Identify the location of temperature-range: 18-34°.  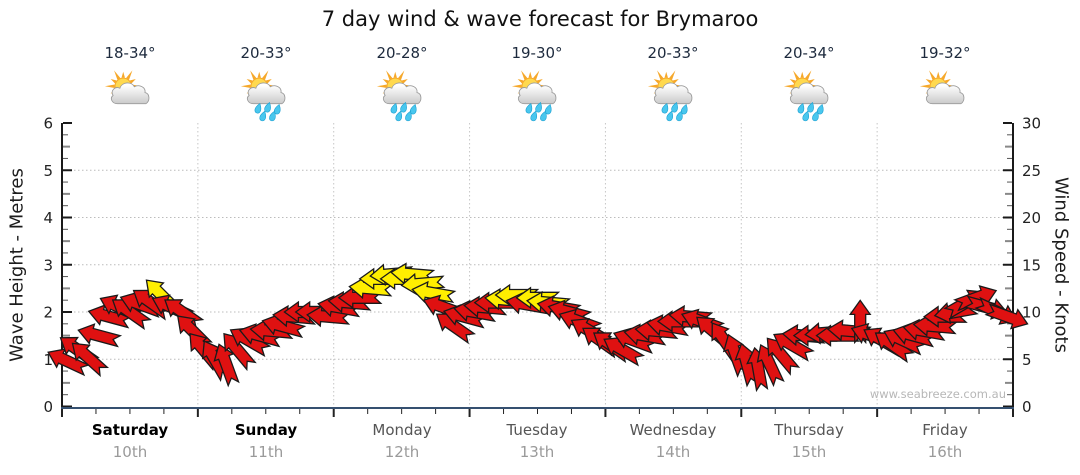
(130, 53).